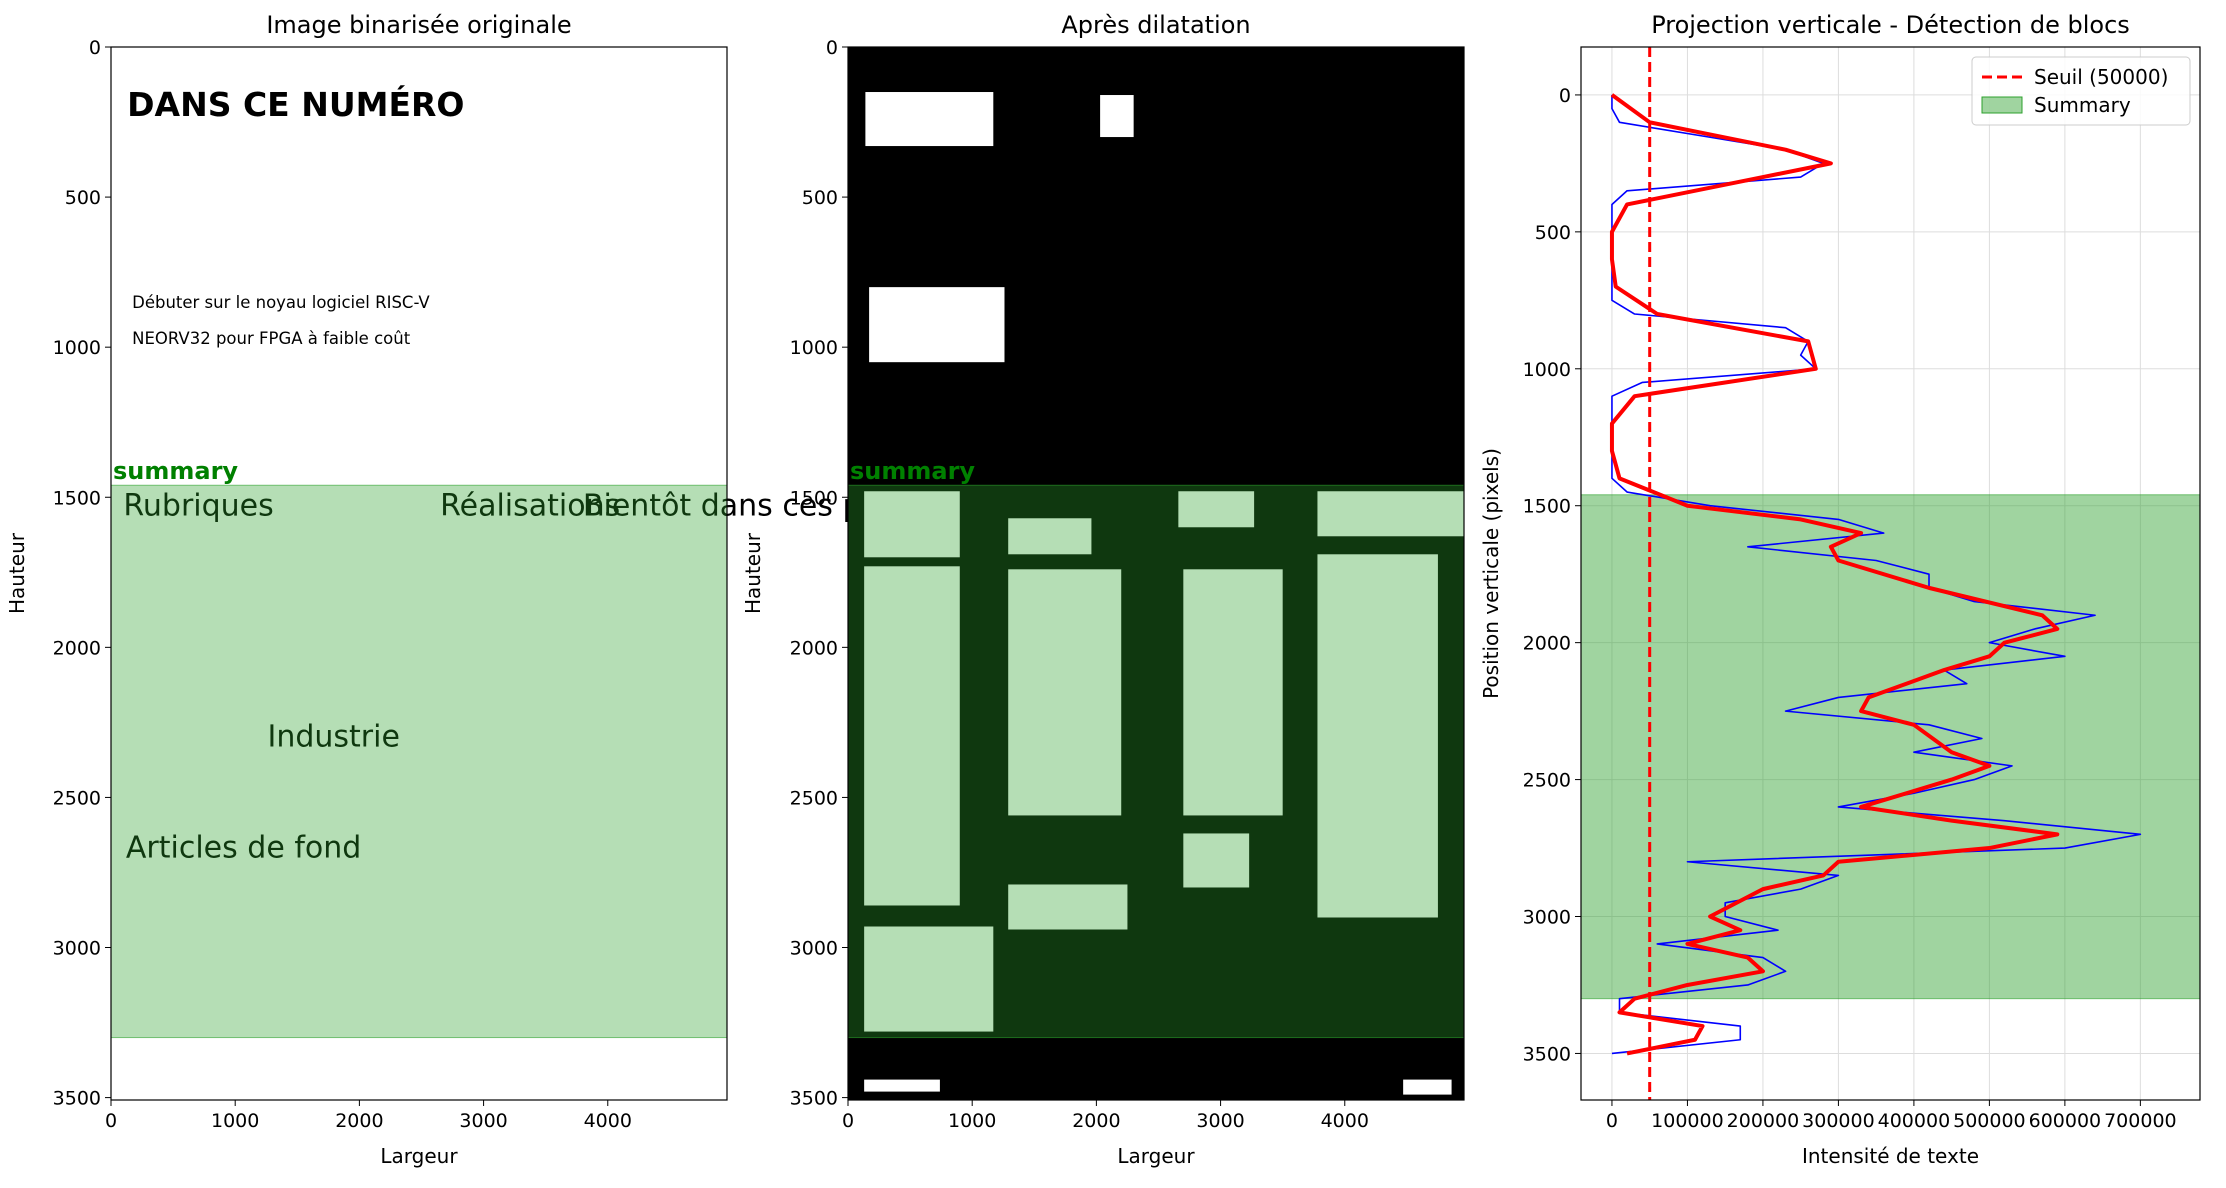 The height and width of the screenshot is (1188, 2226). Describe the element at coordinates (1989, 1121) in the screenshot. I see `x-tick-label: 500000` at that location.